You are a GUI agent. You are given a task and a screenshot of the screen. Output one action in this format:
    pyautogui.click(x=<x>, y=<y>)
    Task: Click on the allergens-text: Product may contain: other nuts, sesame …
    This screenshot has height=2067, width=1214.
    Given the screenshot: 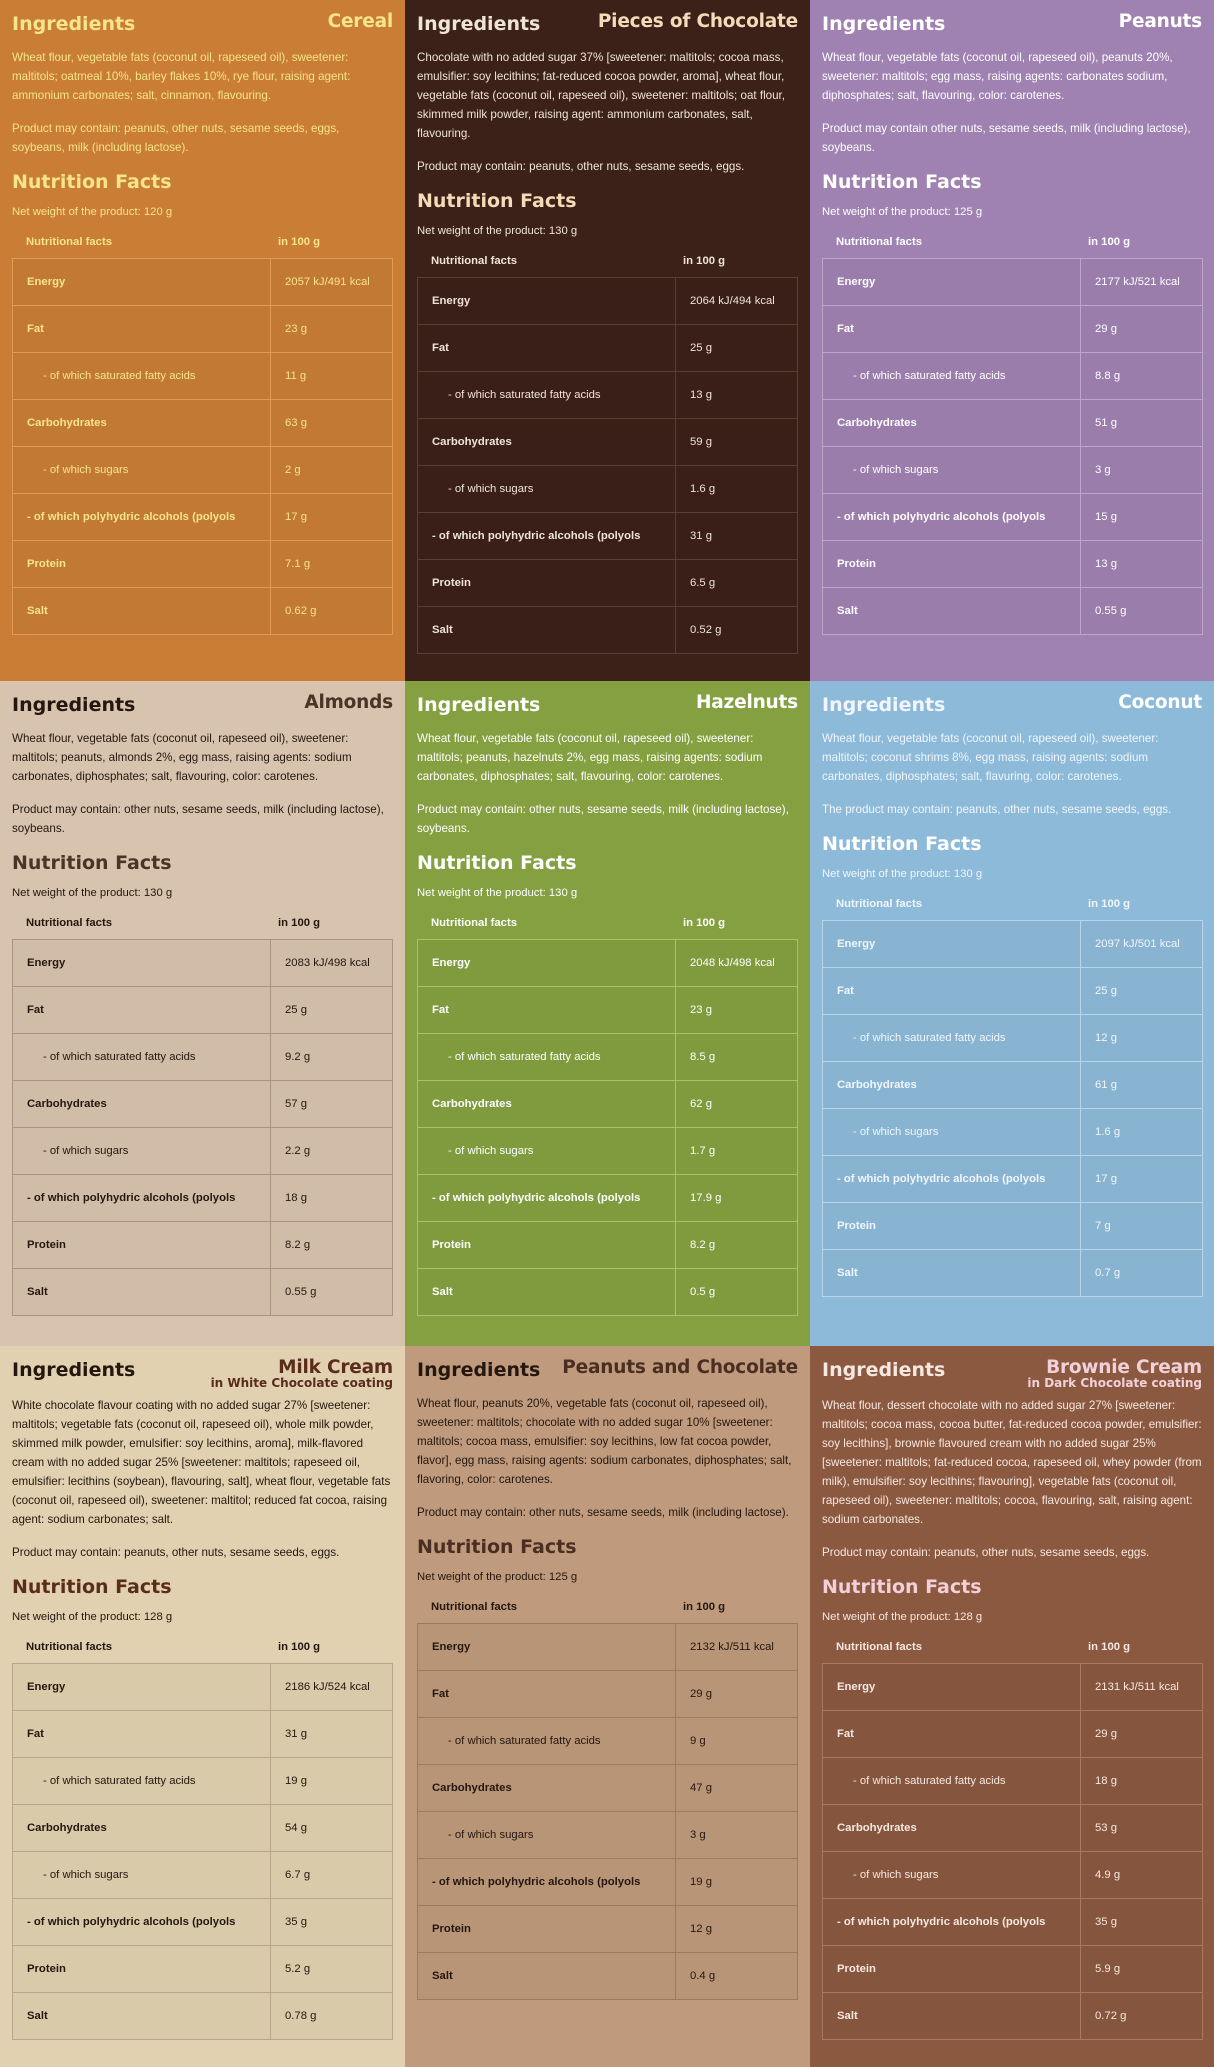 What is the action you would take?
    pyautogui.click(x=198, y=819)
    